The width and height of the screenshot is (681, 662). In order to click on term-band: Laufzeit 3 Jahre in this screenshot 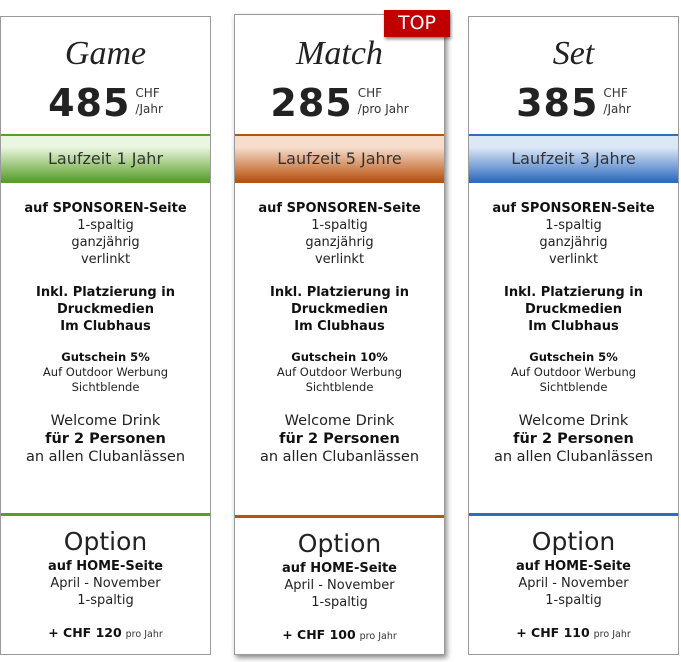, I will do `click(573, 158)`.